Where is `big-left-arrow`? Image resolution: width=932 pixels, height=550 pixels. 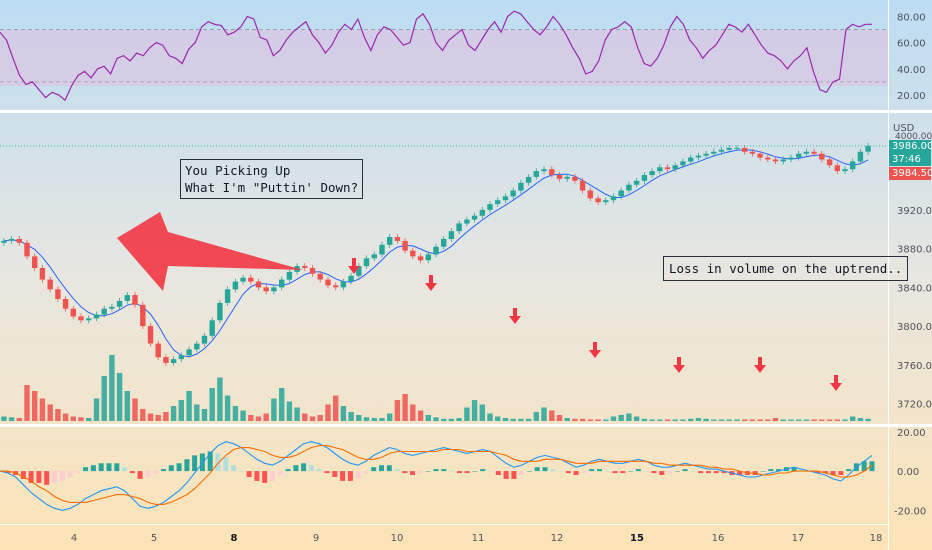
big-left-arrow is located at coordinates (210, 251).